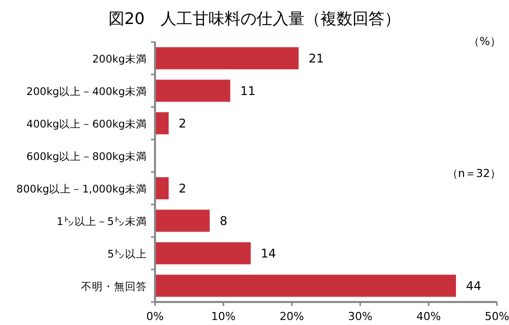 This screenshot has height=325, width=509. Describe the element at coordinates (474, 173) in the screenshot. I see `annotation: （n＝32）` at that location.